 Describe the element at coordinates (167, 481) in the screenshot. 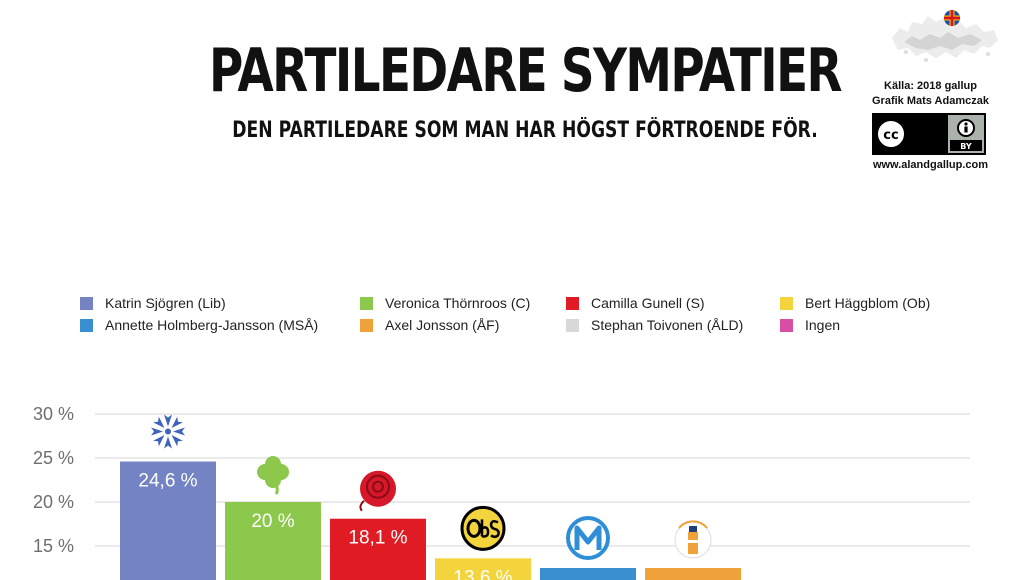

I see `data-label: 24,6 %` at that location.